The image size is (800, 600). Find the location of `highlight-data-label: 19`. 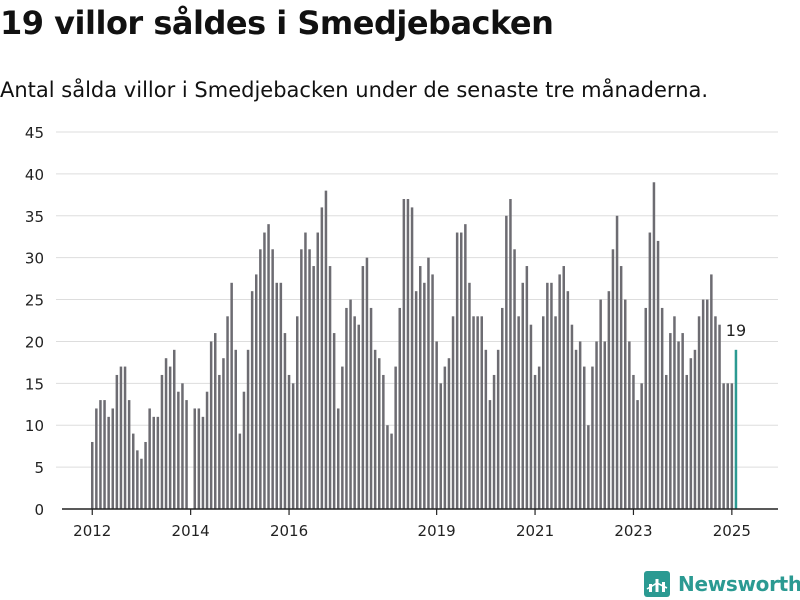

highlight-data-label: 19 is located at coordinates (736, 330).